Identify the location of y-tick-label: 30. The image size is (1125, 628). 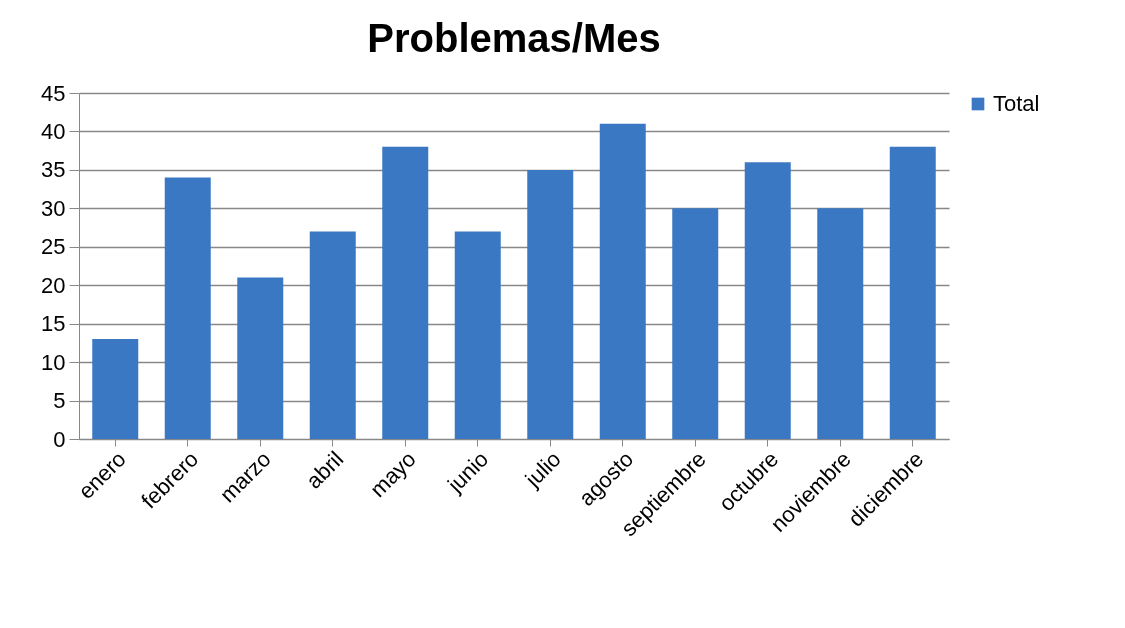
(53, 208).